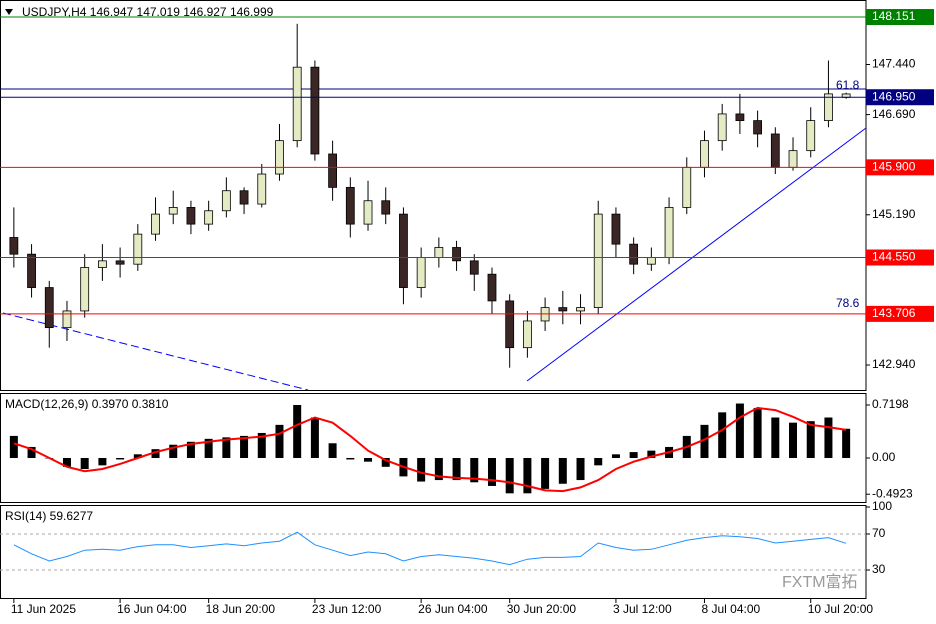  What do you see at coordinates (879, 569) in the screenshot?
I see `y-tick-label: 30` at bounding box center [879, 569].